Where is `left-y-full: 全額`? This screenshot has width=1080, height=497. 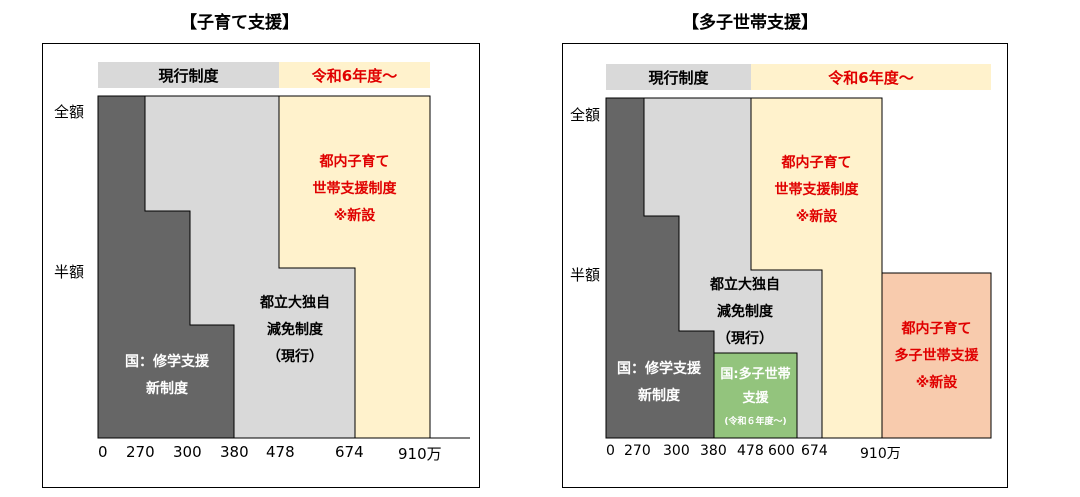 left-y-full: 全額 is located at coordinates (69, 112).